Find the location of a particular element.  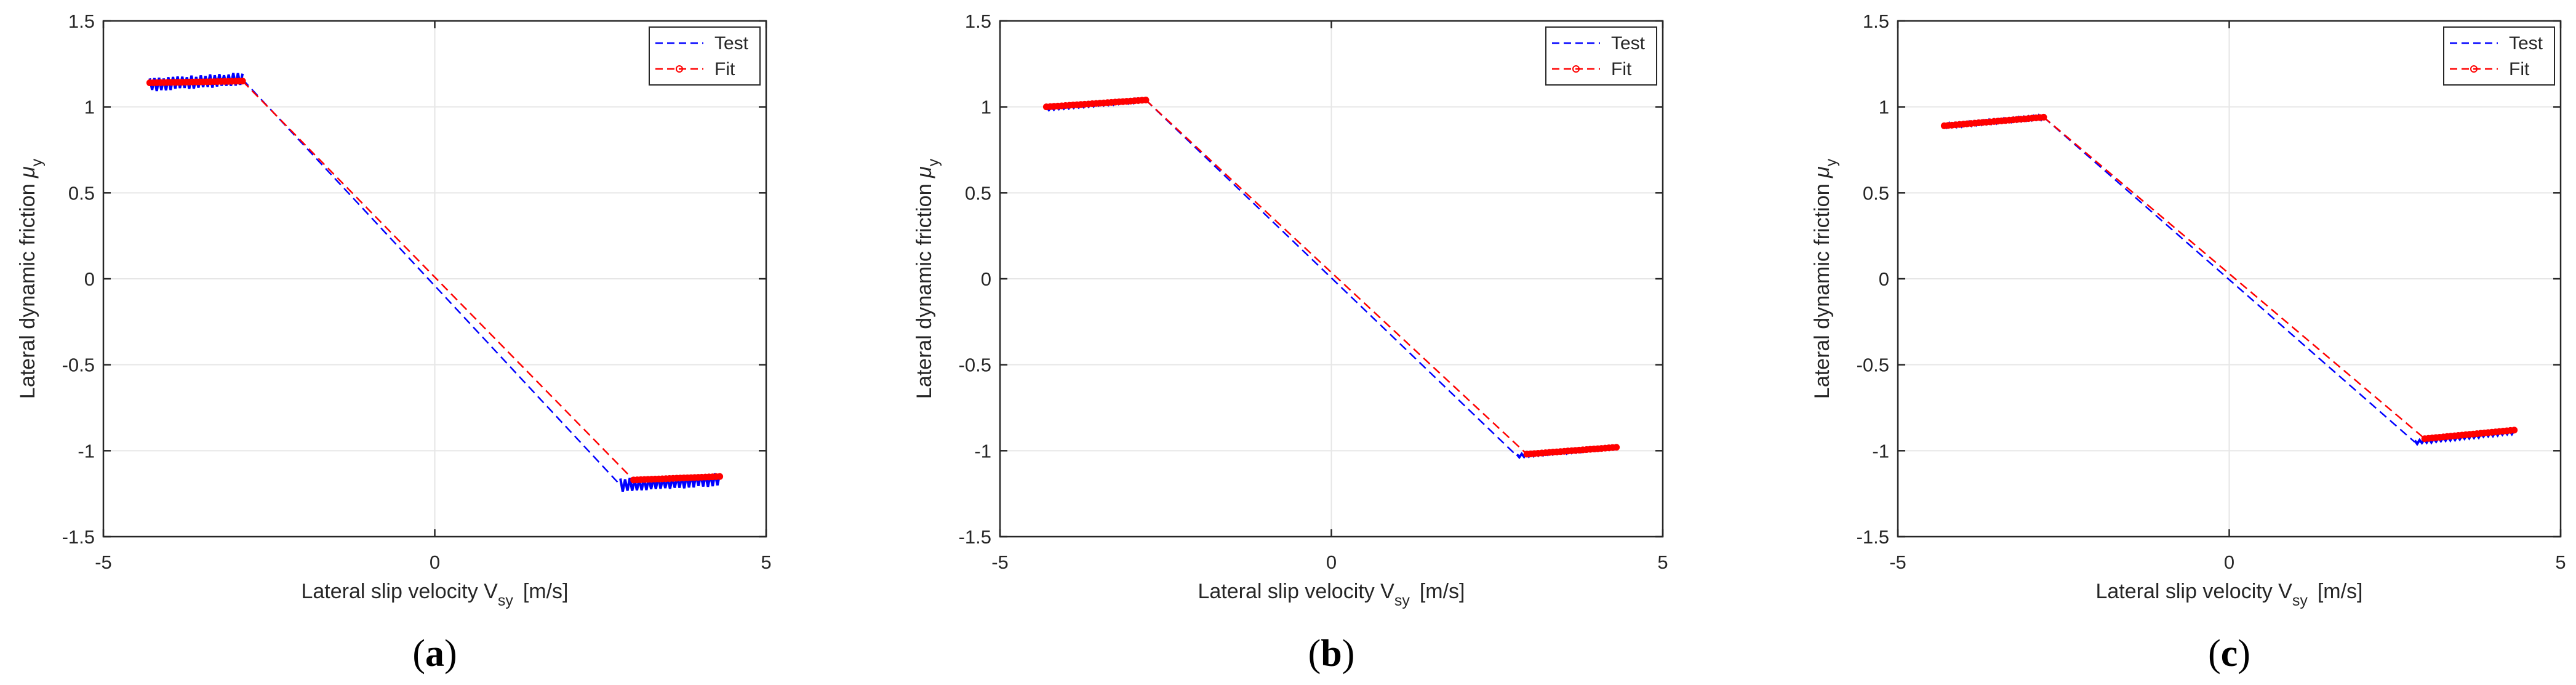

panel-caption: (b) is located at coordinates (1331, 654).